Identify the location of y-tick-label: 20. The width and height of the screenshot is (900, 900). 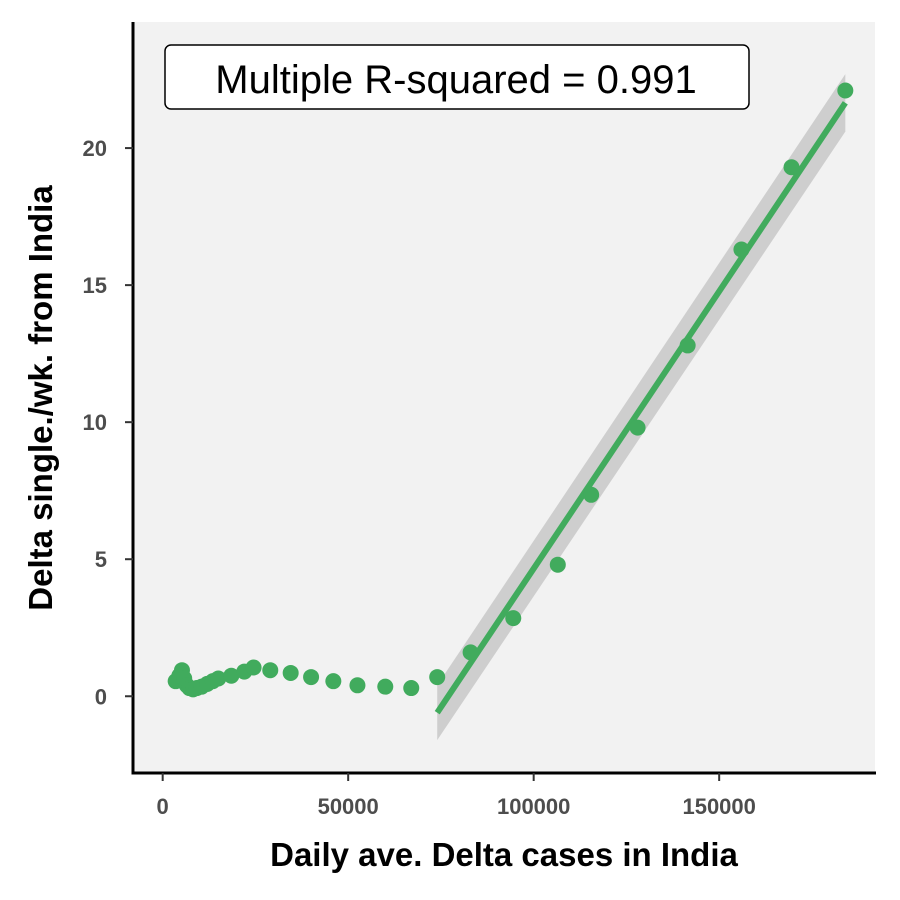
(95, 148).